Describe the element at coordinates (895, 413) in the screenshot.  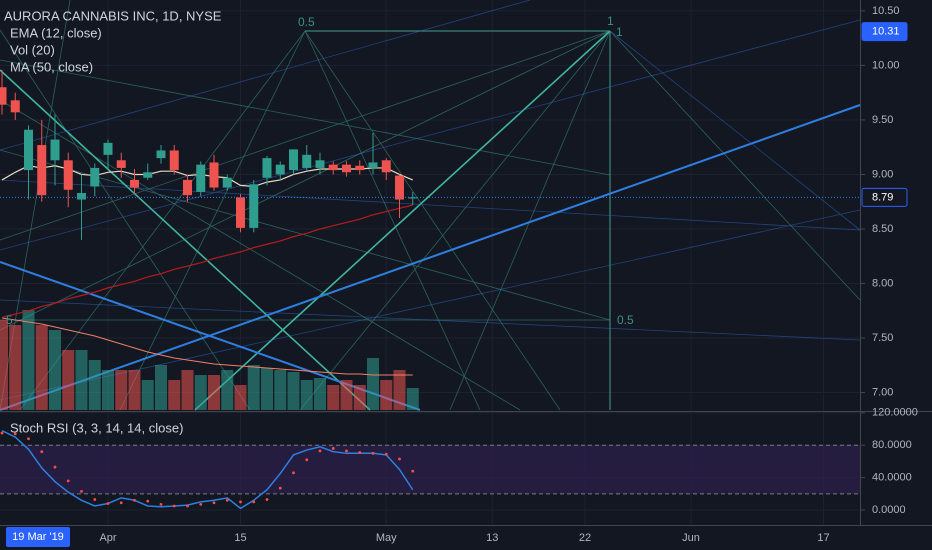
I see `y-tick-label: 120.0000` at that location.